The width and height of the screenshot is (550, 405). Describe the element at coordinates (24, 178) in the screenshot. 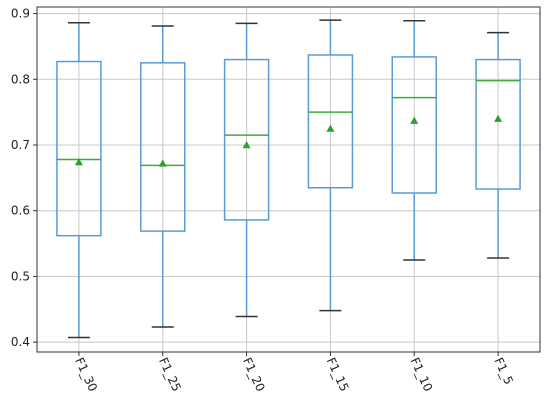

I see `y-axis-ticks: 0.4 0.5 0.6 0.7 0.8 0.9` at that location.